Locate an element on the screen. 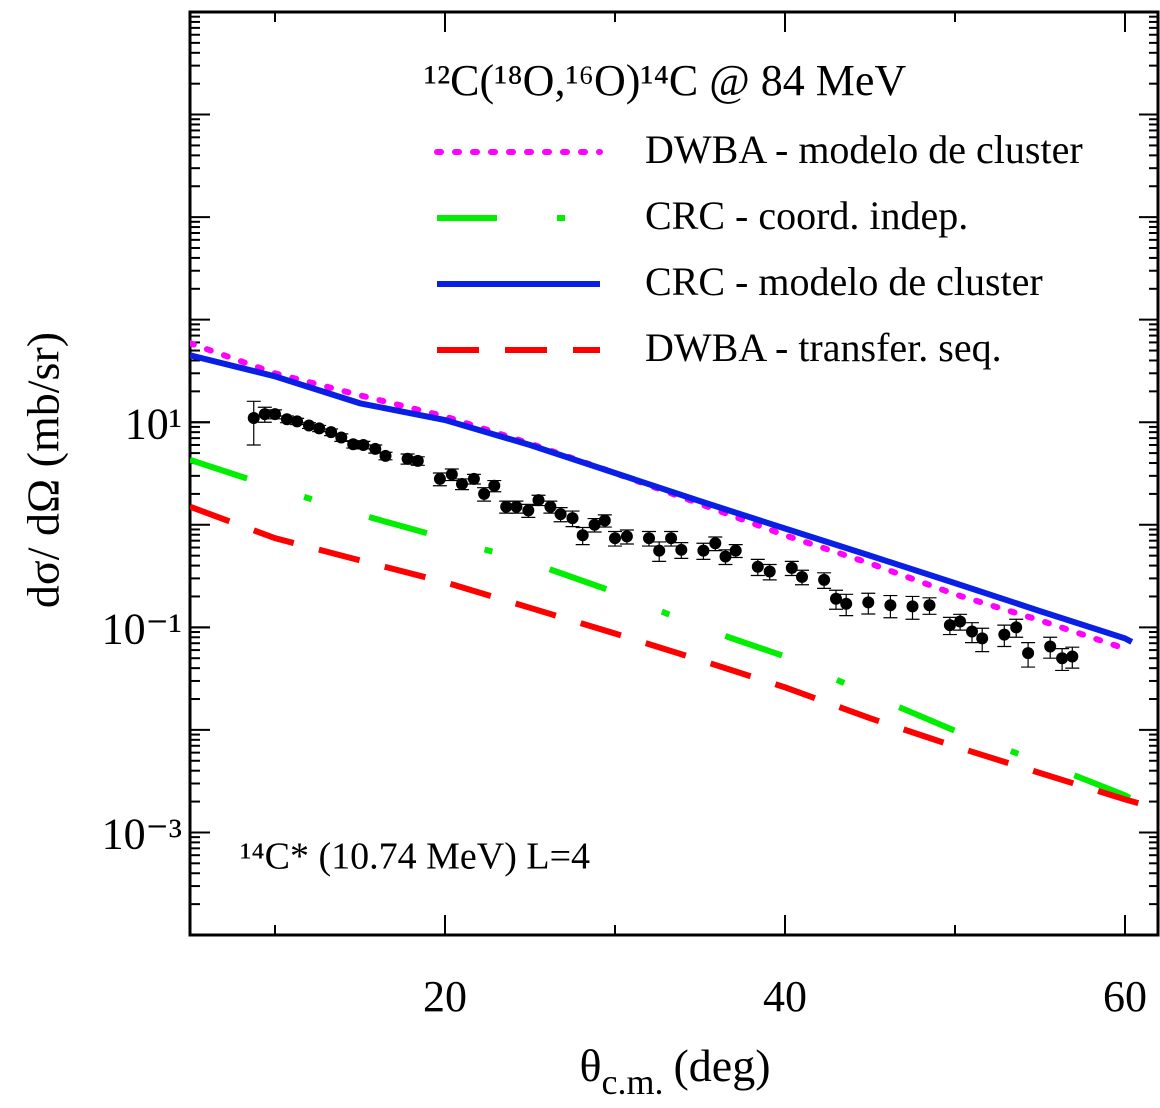  y-tick-label: 10⁻¹ is located at coordinates (142, 628).